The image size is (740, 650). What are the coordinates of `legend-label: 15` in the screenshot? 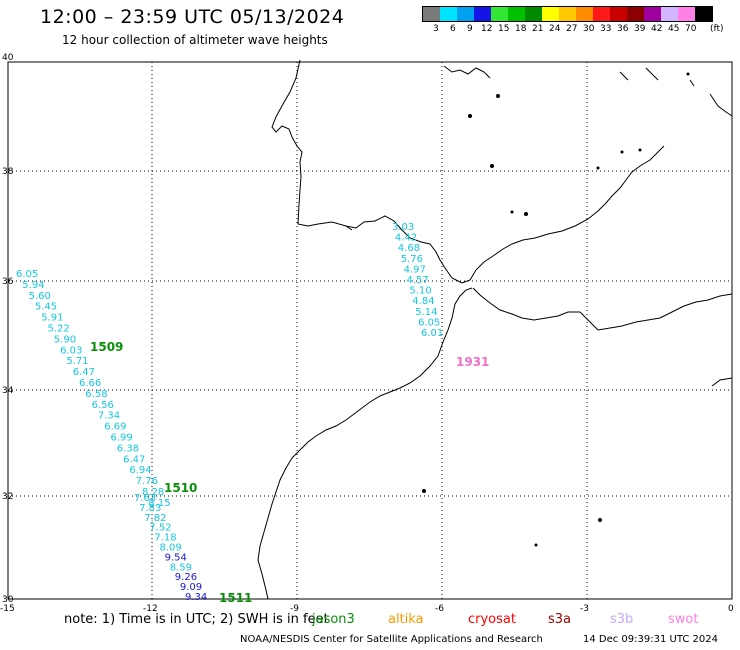 It's located at (504, 29).